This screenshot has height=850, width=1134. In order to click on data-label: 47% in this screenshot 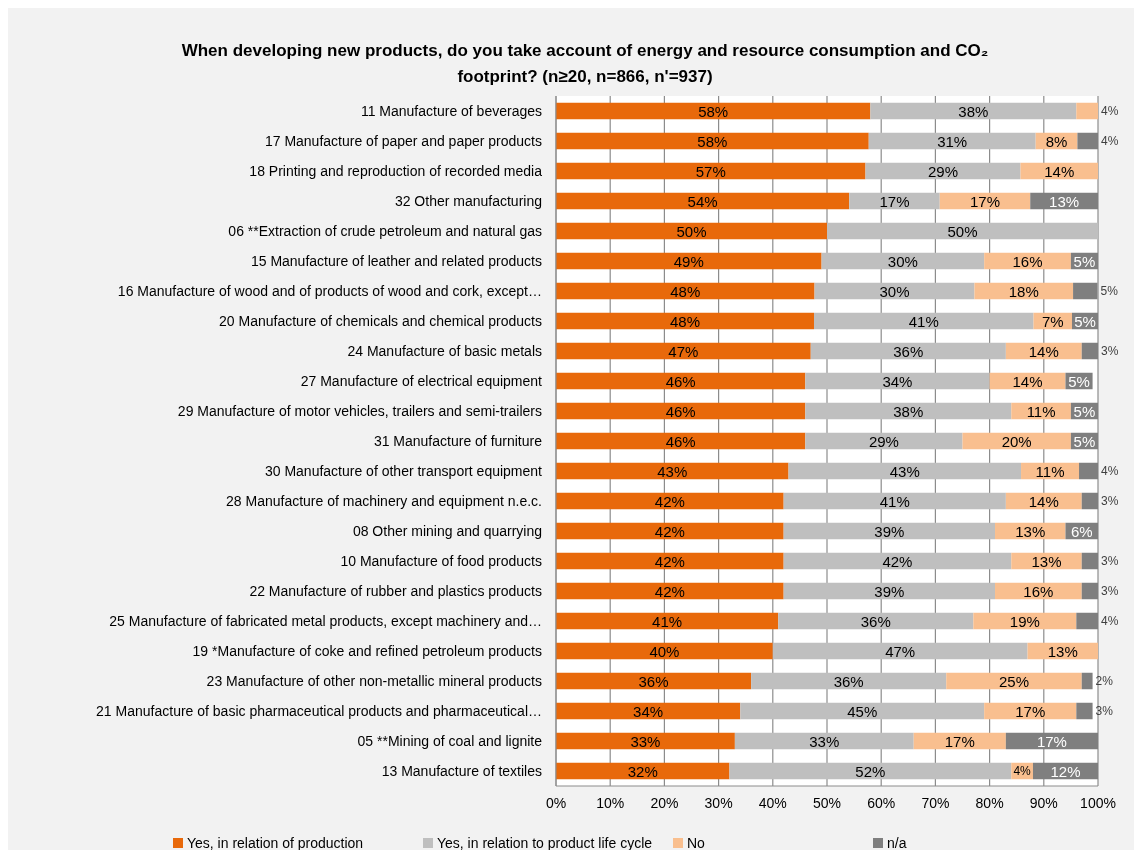, I will do `click(683, 351)`.